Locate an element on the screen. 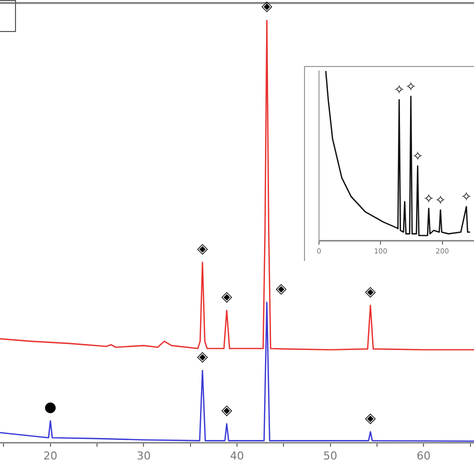 The width and height of the screenshot is (474, 474). x-tick-label: 20 is located at coordinates (50, 455).